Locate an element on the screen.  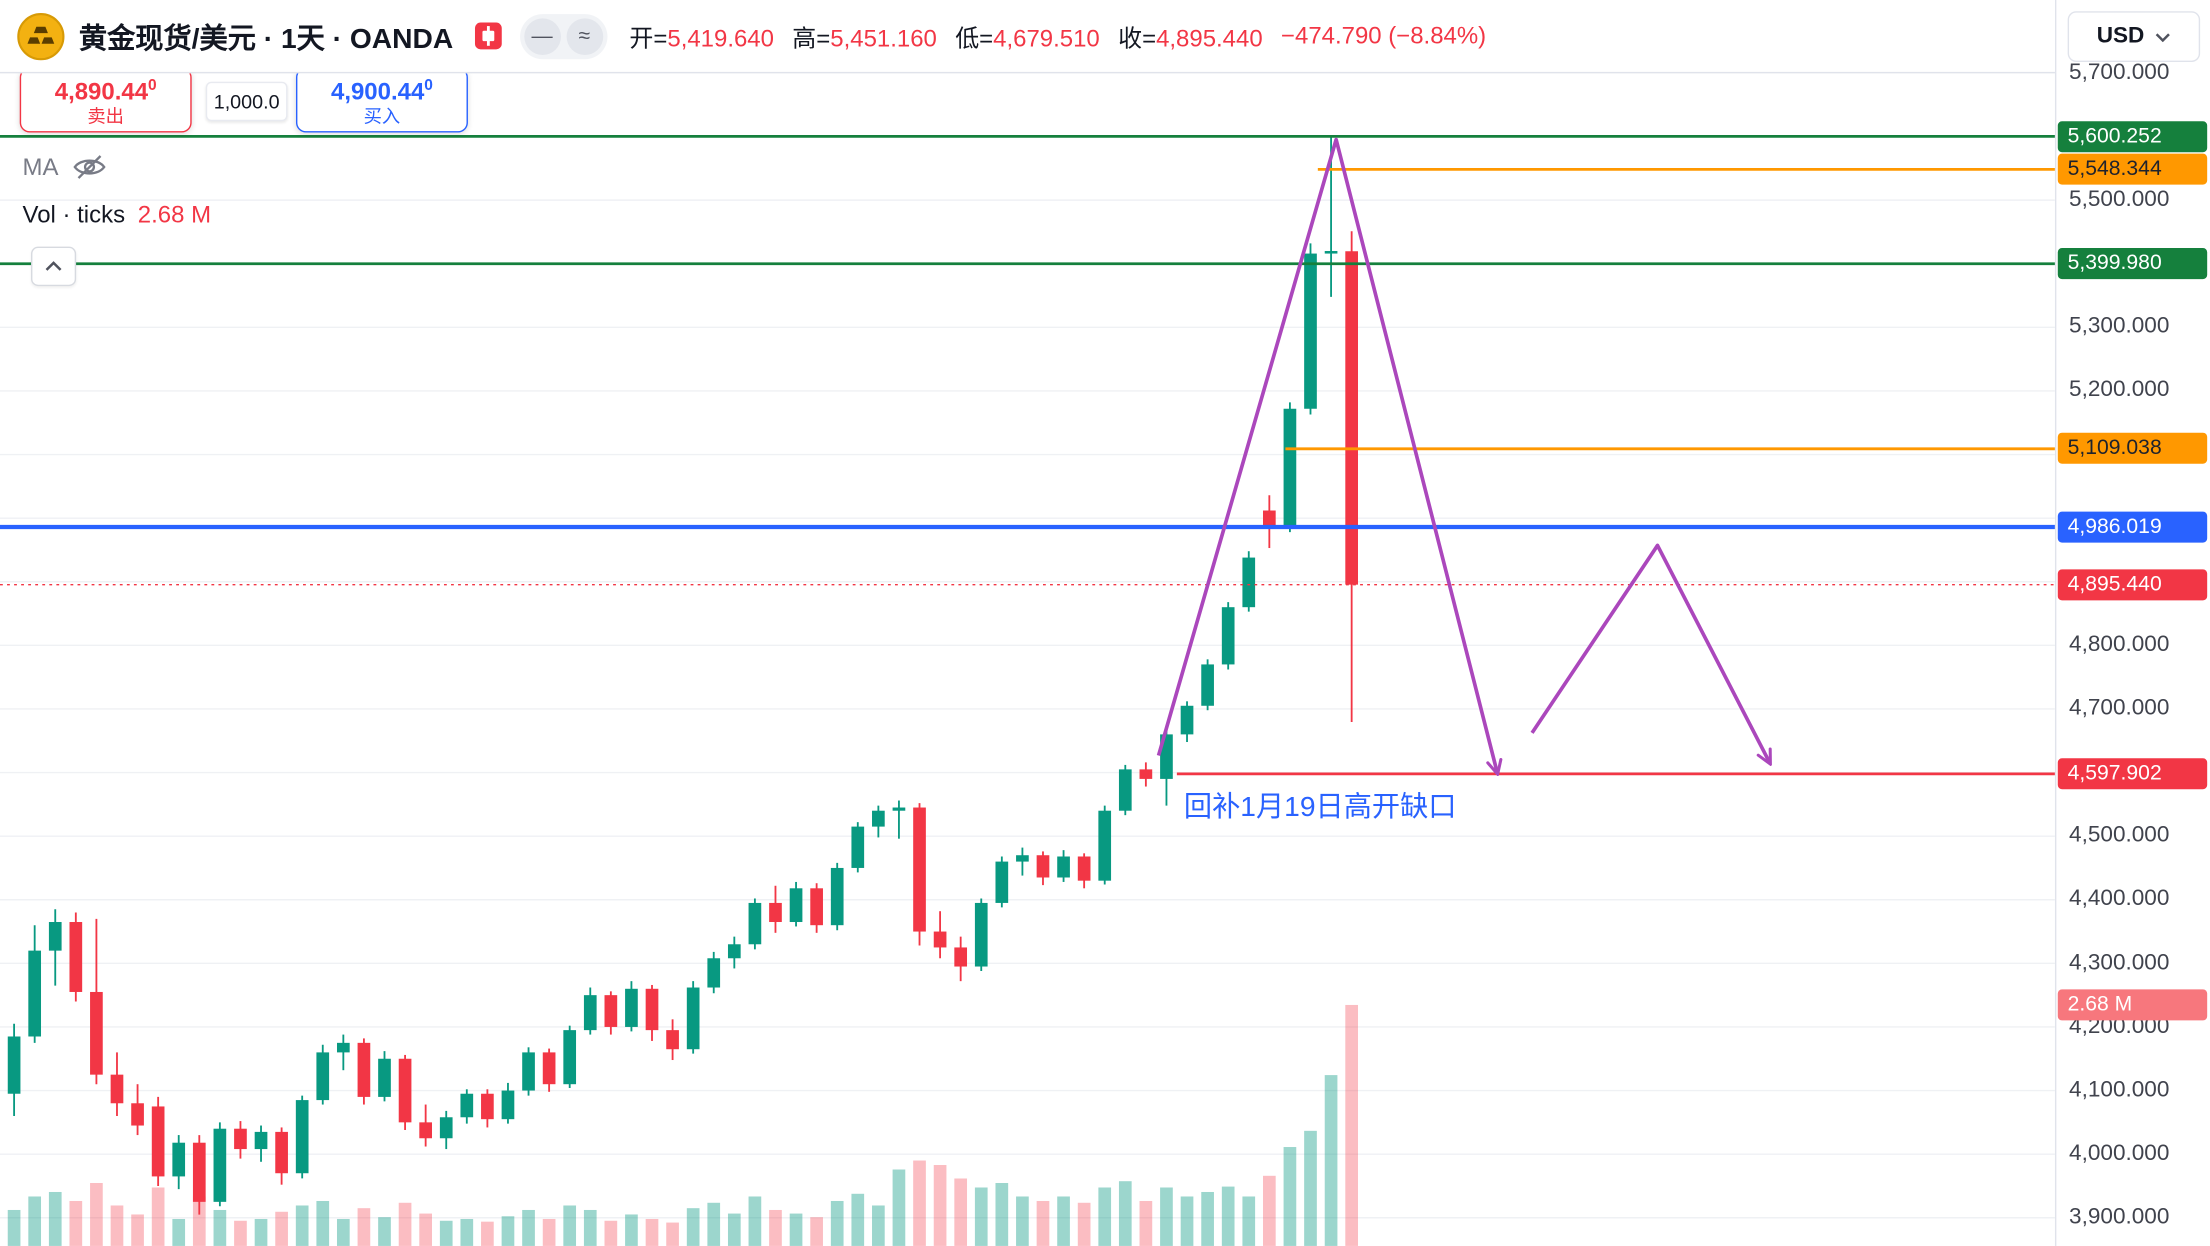
buy-button: 4,900.440 买入 is located at coordinates (381, 100).